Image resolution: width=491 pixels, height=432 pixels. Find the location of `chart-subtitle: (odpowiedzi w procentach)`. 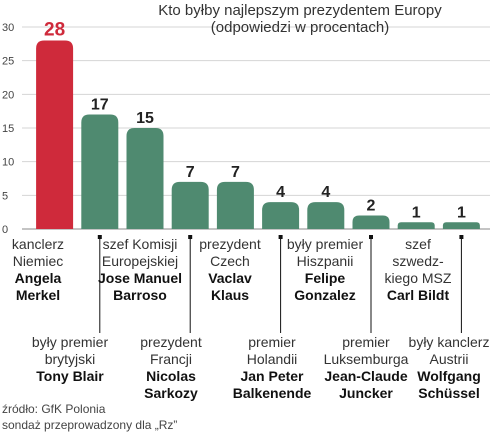

chart-subtitle: (odpowiedzi w procentach) is located at coordinates (300, 27).